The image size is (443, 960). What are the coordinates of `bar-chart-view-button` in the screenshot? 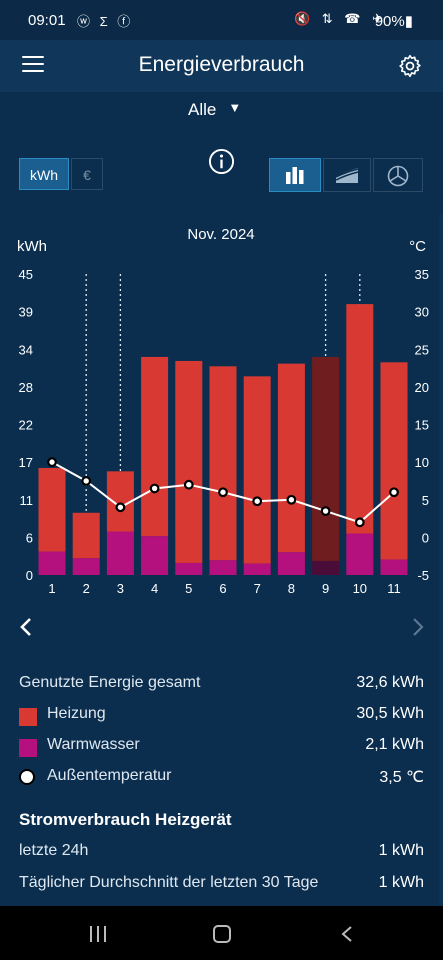 It's located at (295, 175).